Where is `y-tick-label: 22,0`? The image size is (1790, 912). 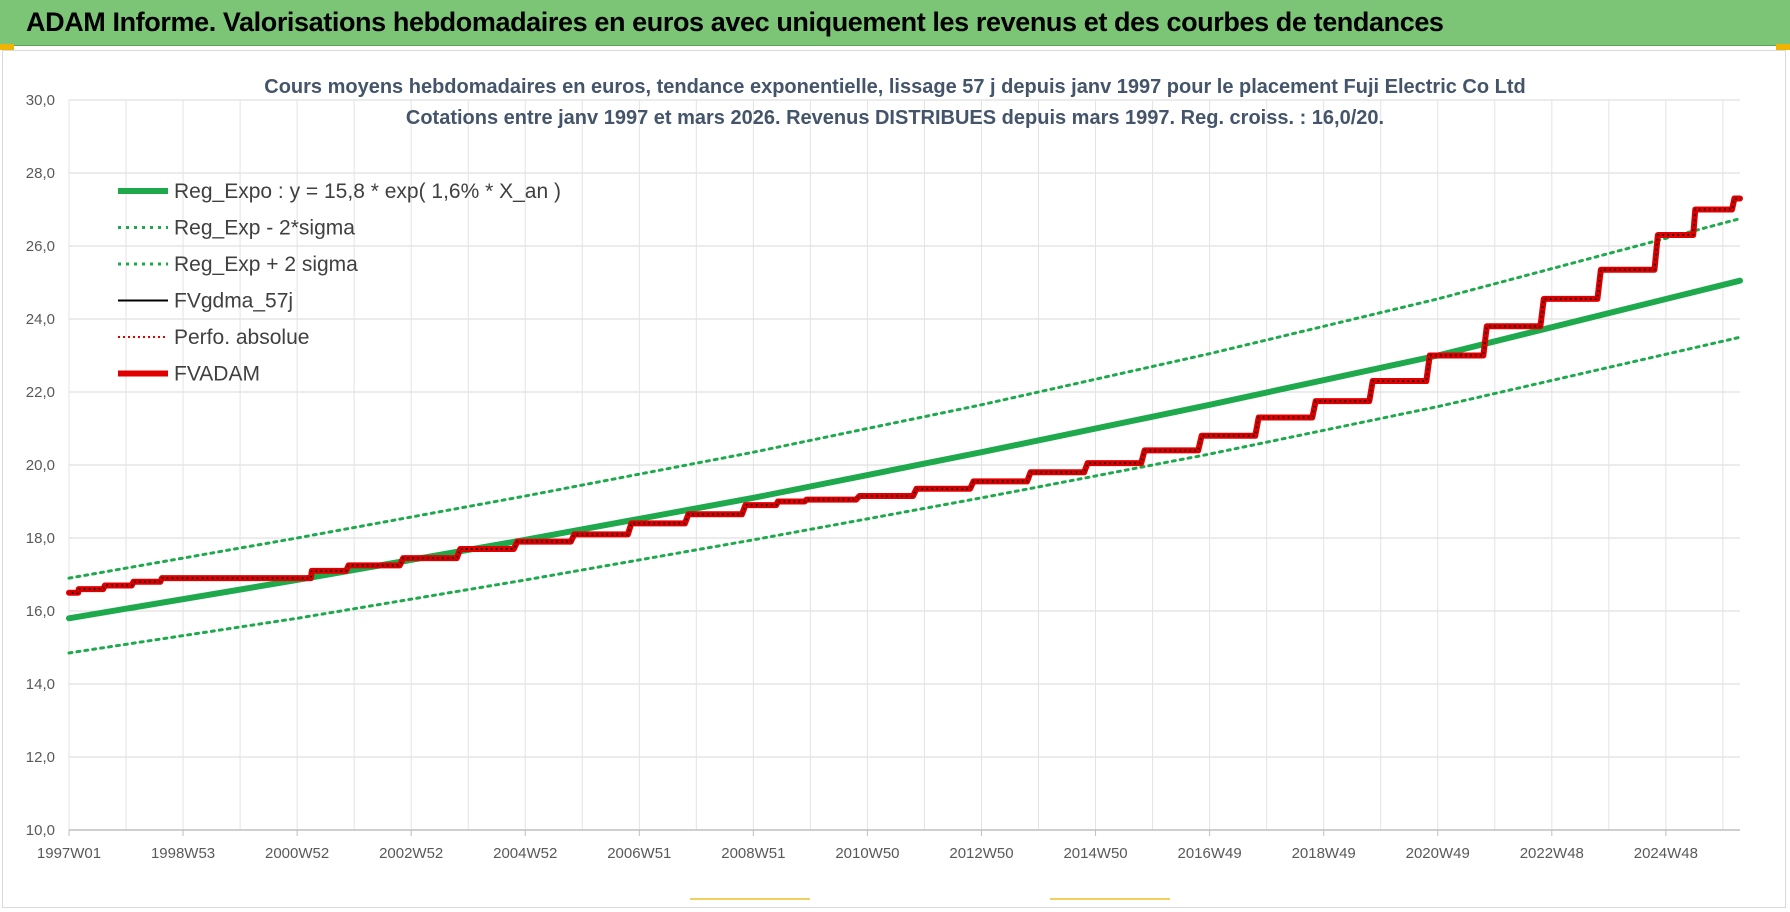 y-tick-label: 22,0 is located at coordinates (40, 392).